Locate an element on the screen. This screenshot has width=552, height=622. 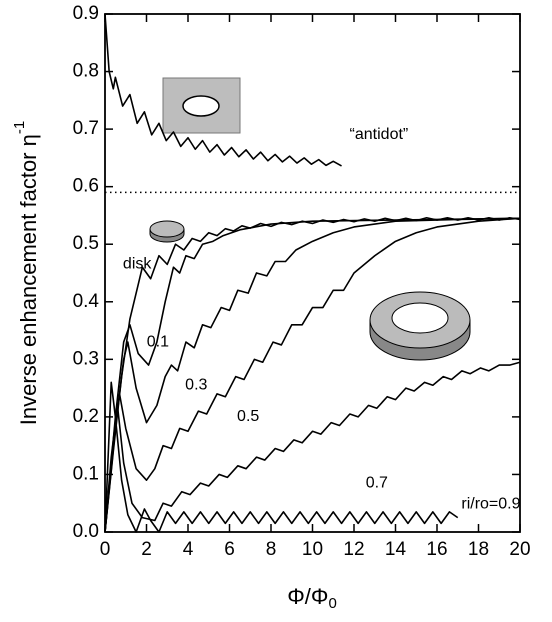
y-tick-label: 0.4 is located at coordinates (86, 301).